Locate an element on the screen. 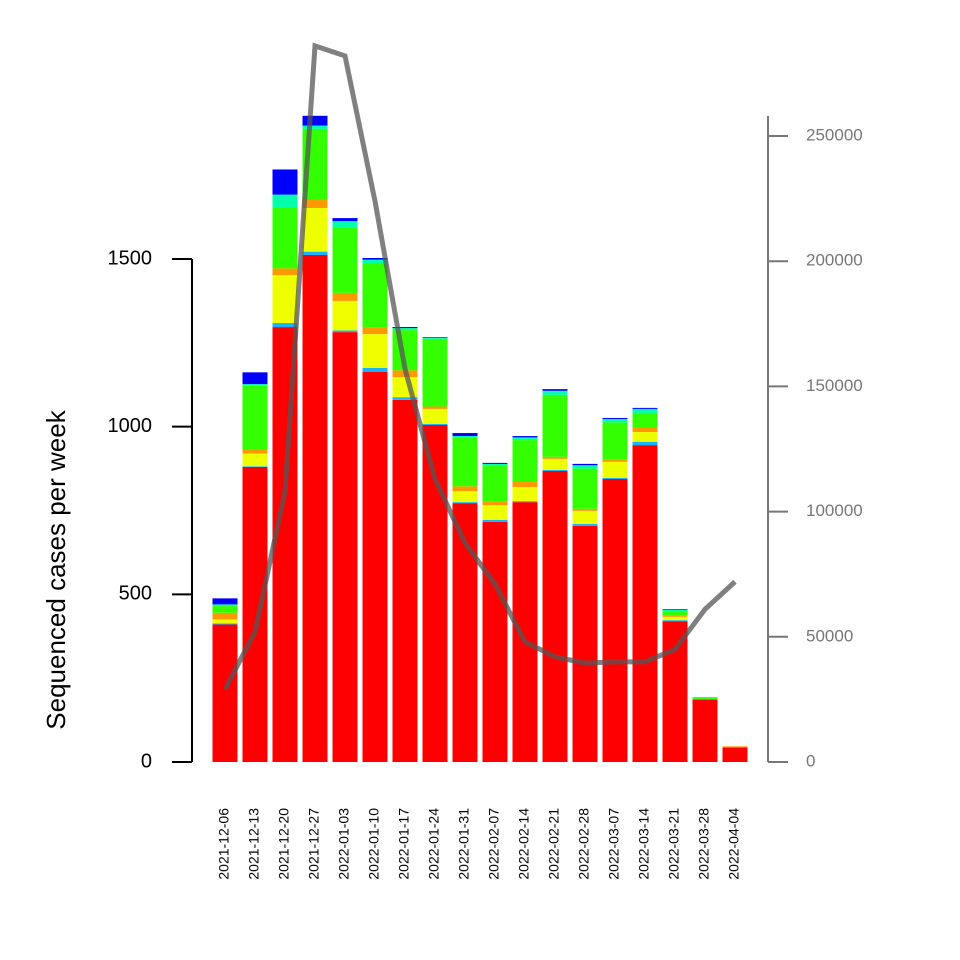  y-tick-label: 1000 is located at coordinates (130, 426).